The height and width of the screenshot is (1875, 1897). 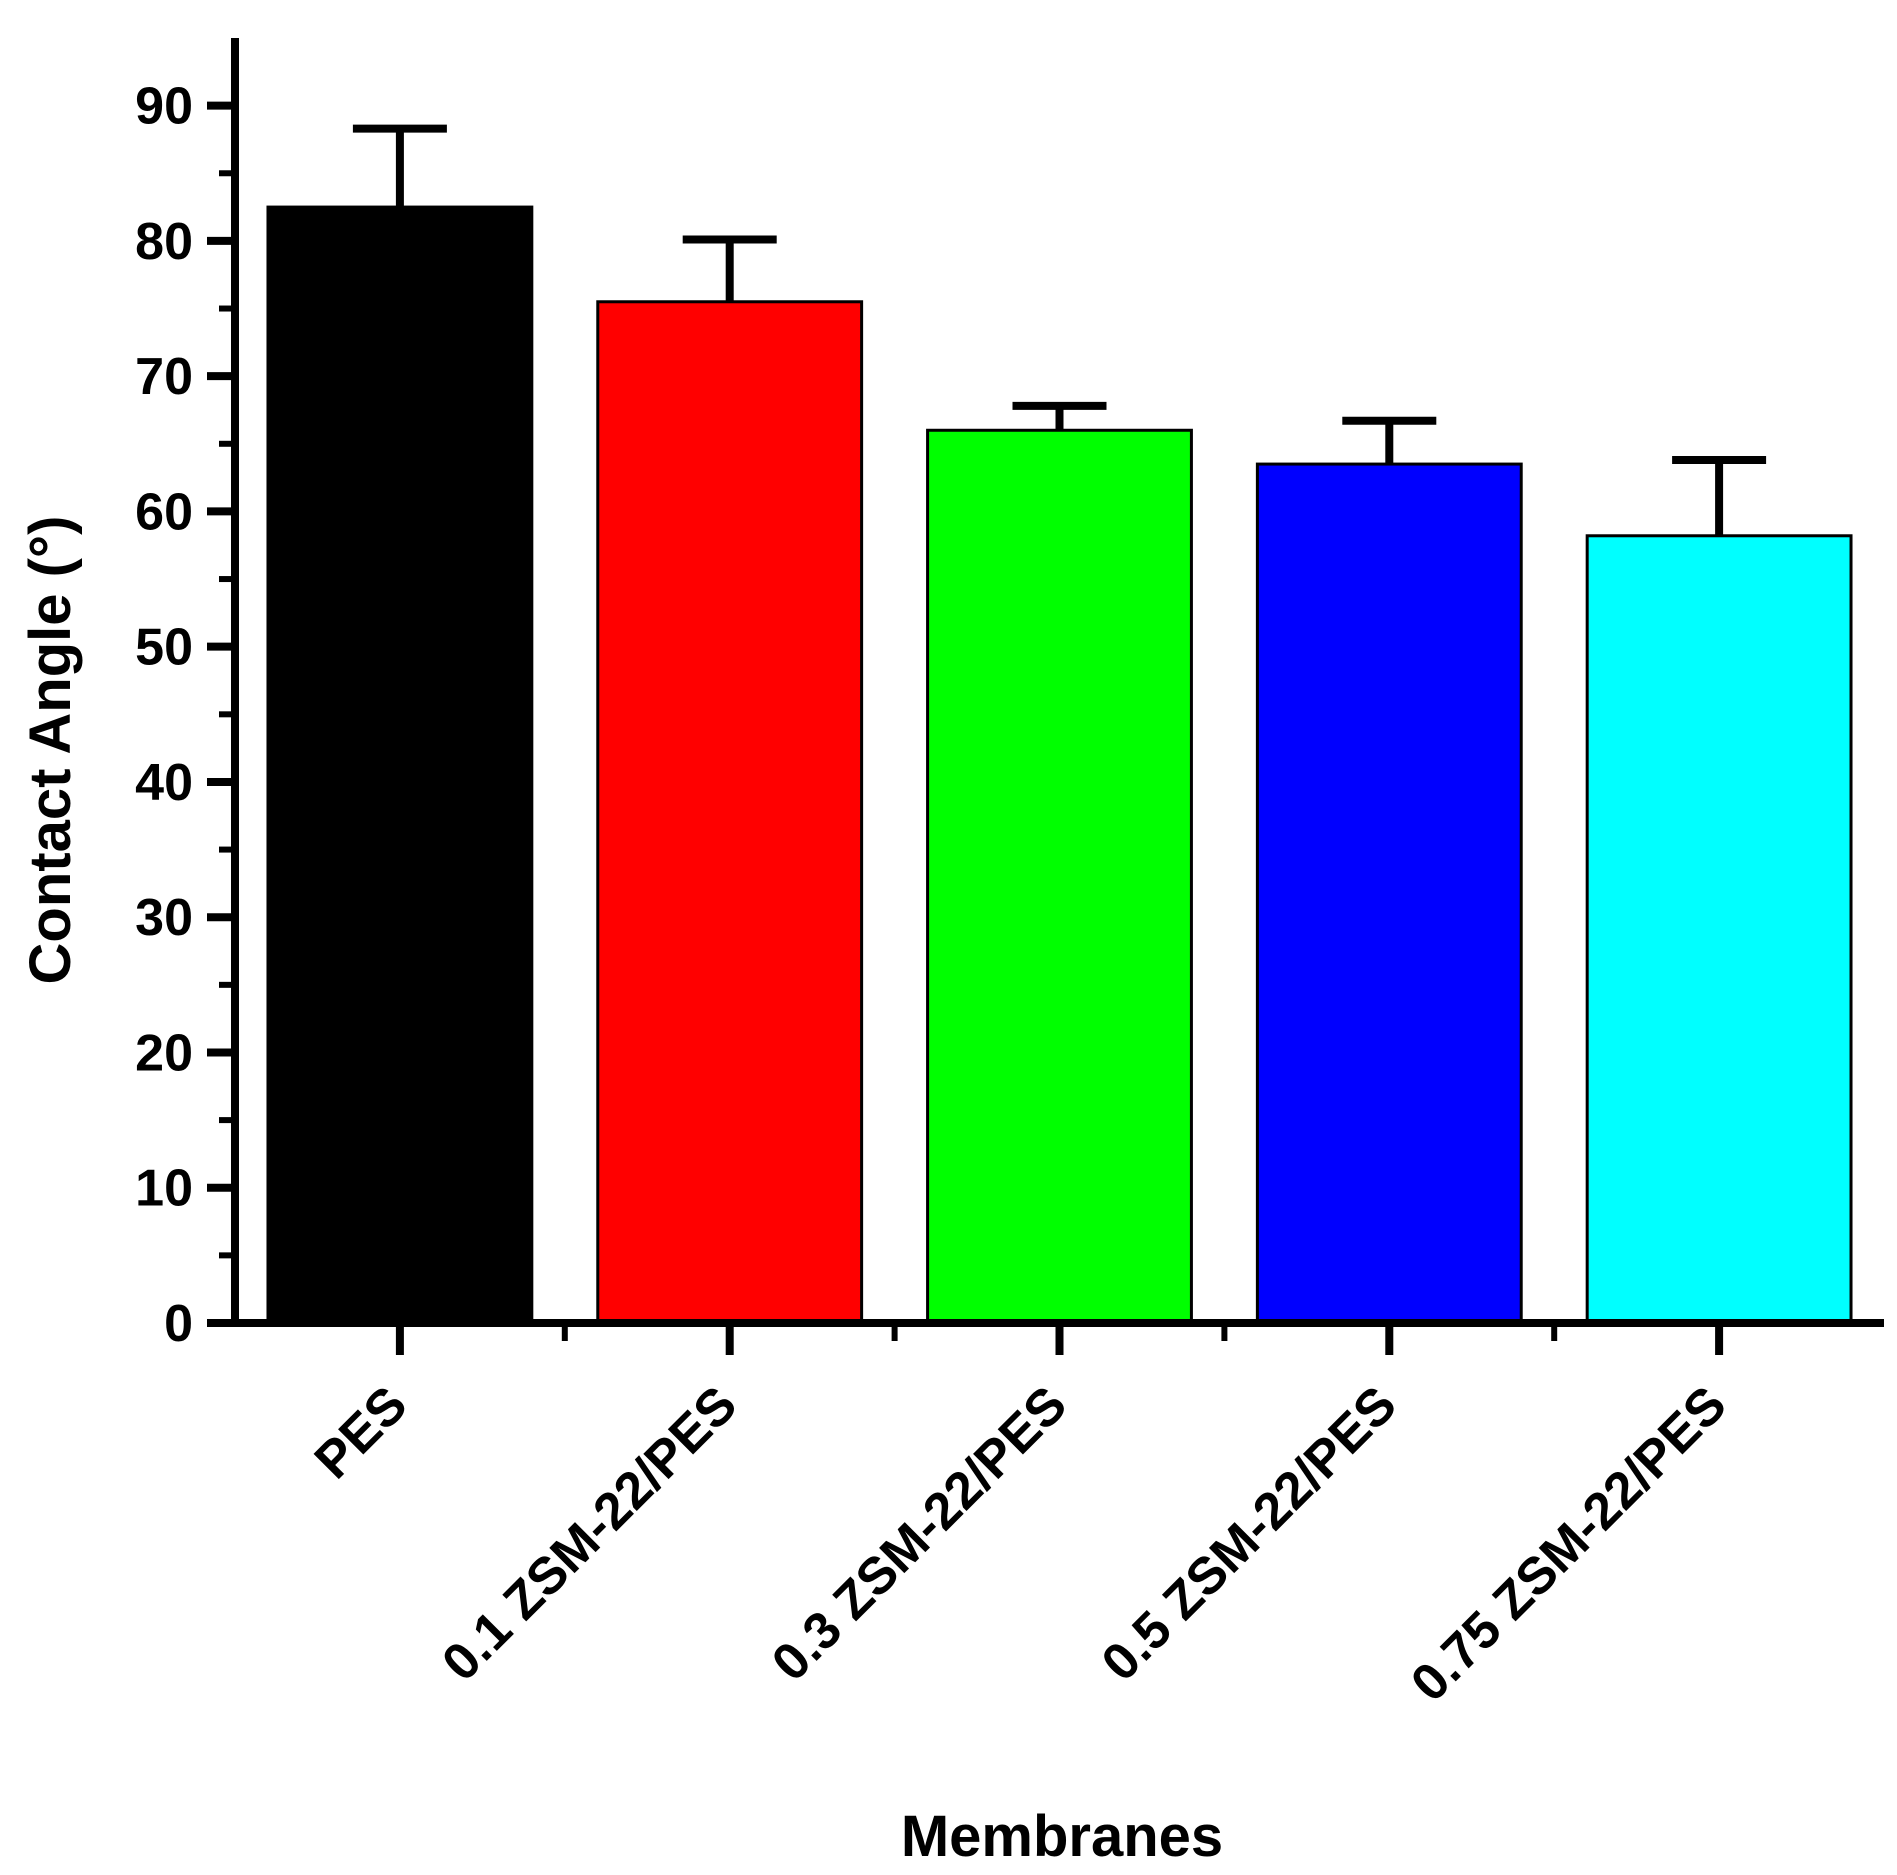 What do you see at coordinates (1062, 1836) in the screenshot?
I see `x-axis-title: Membranes` at bounding box center [1062, 1836].